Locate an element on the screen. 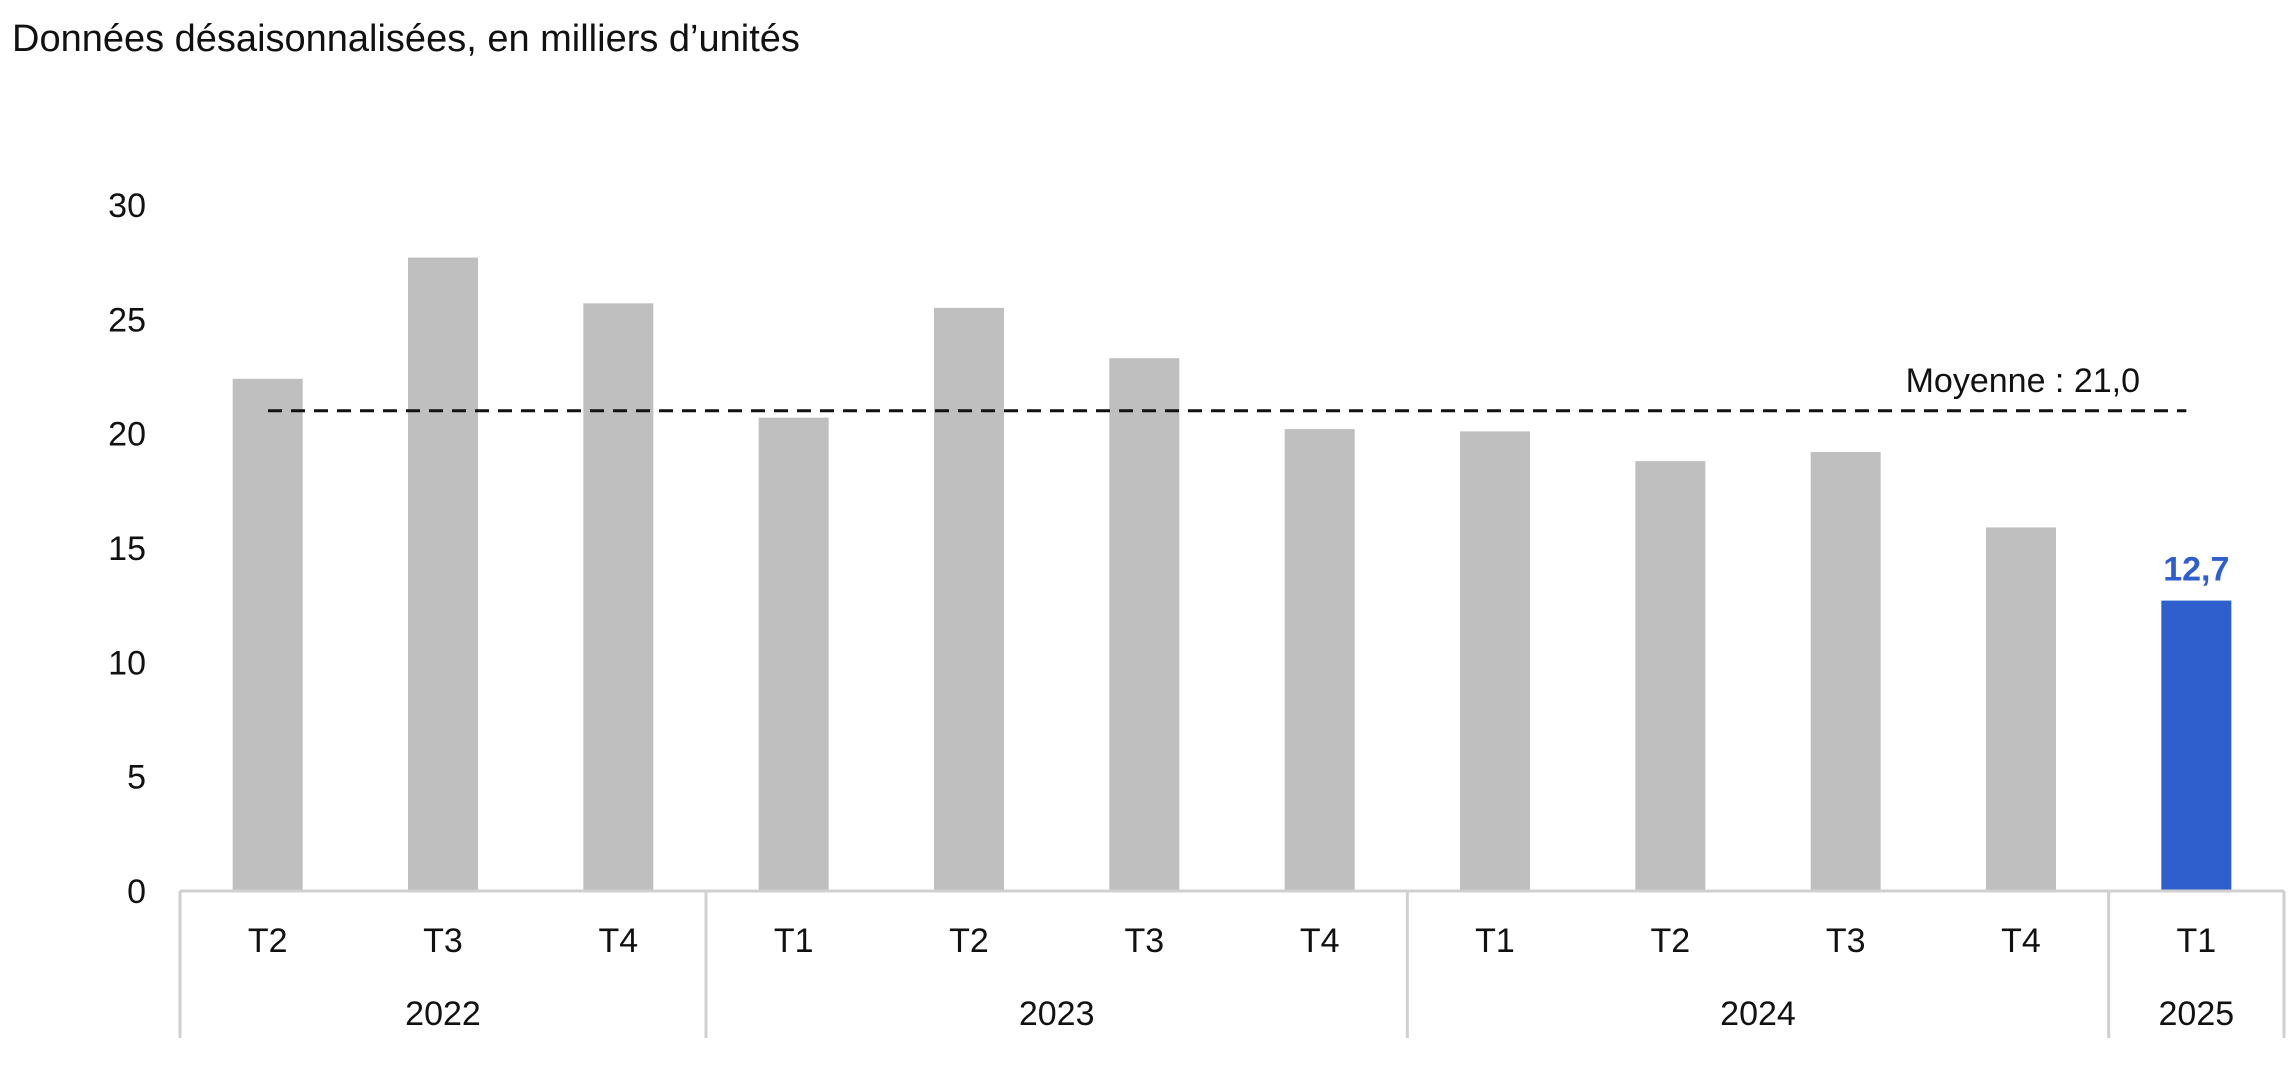 The width and height of the screenshot is (2296, 1070). y-tick-label: 25 is located at coordinates (127, 320).